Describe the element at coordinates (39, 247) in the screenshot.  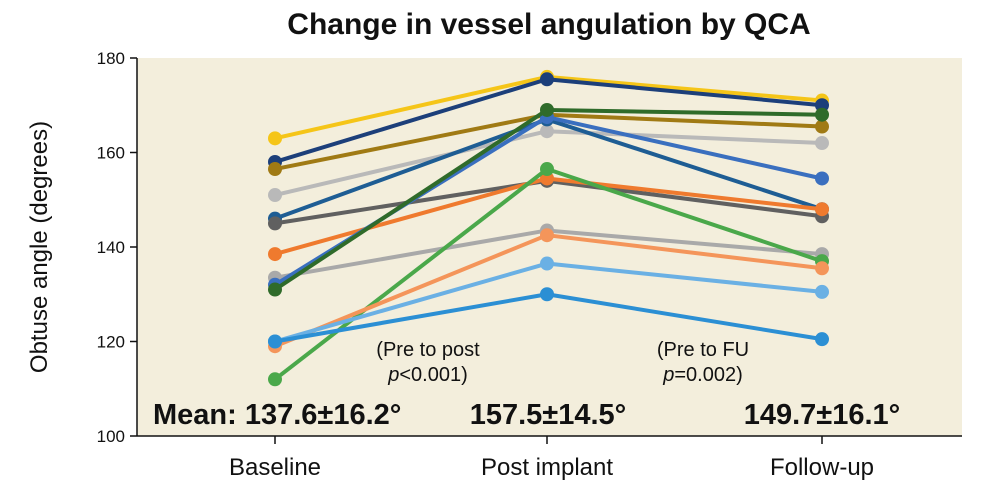
I see `y-axis-label: Obtuse angle (degrees)` at that location.